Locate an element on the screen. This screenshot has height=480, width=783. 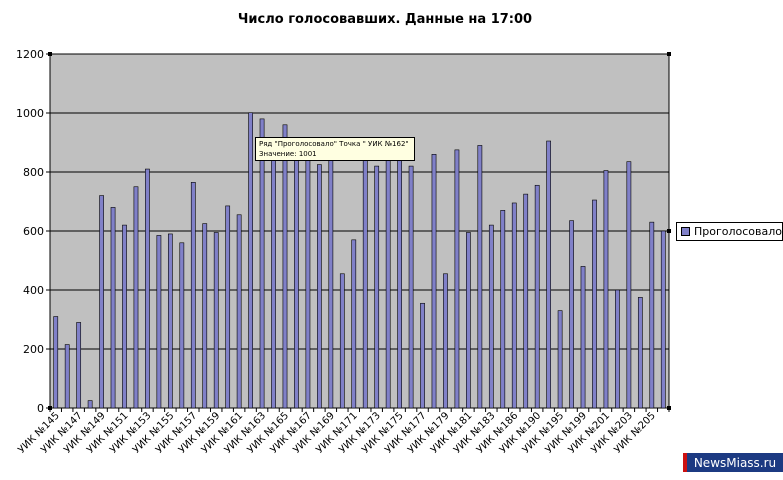
watermark: NewsMiass.ru is located at coordinates (733, 462).